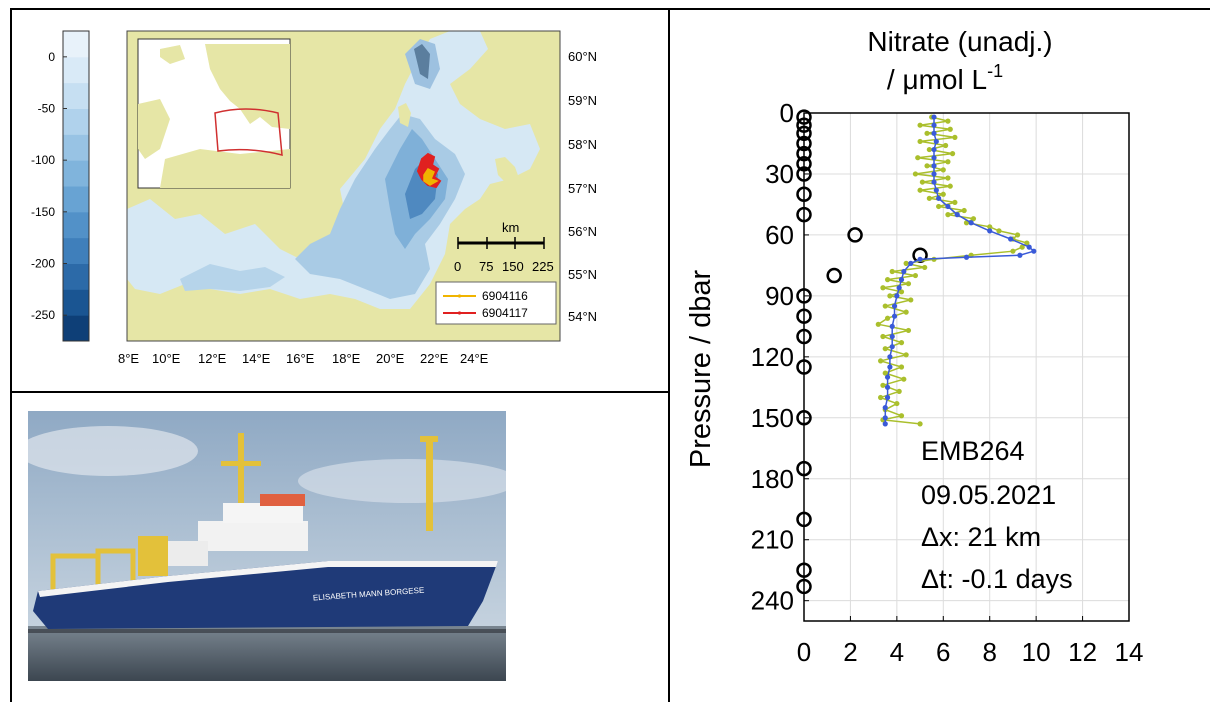 This screenshot has width=1210, height=702. I want to click on float-trajectories, so click(429, 170).